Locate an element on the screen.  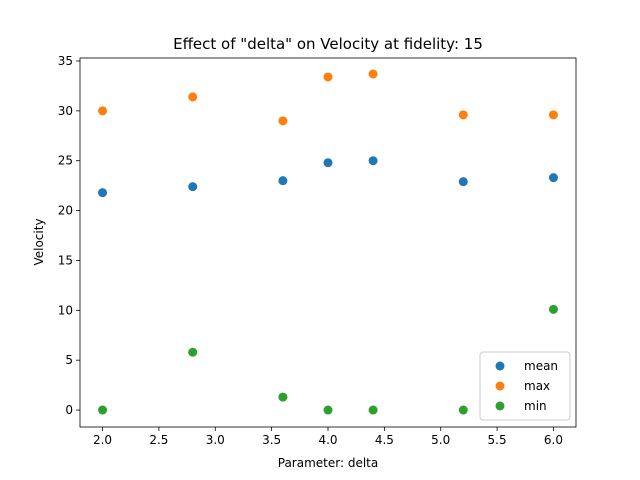
x-tick-label: 3.0 is located at coordinates (215, 440).